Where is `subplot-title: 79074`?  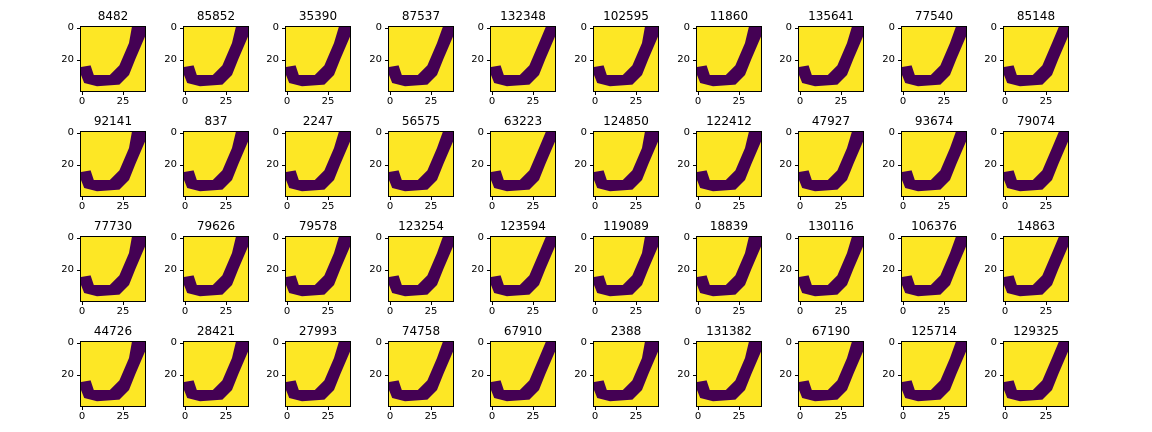 subplot-title: 79074 is located at coordinates (1036, 121).